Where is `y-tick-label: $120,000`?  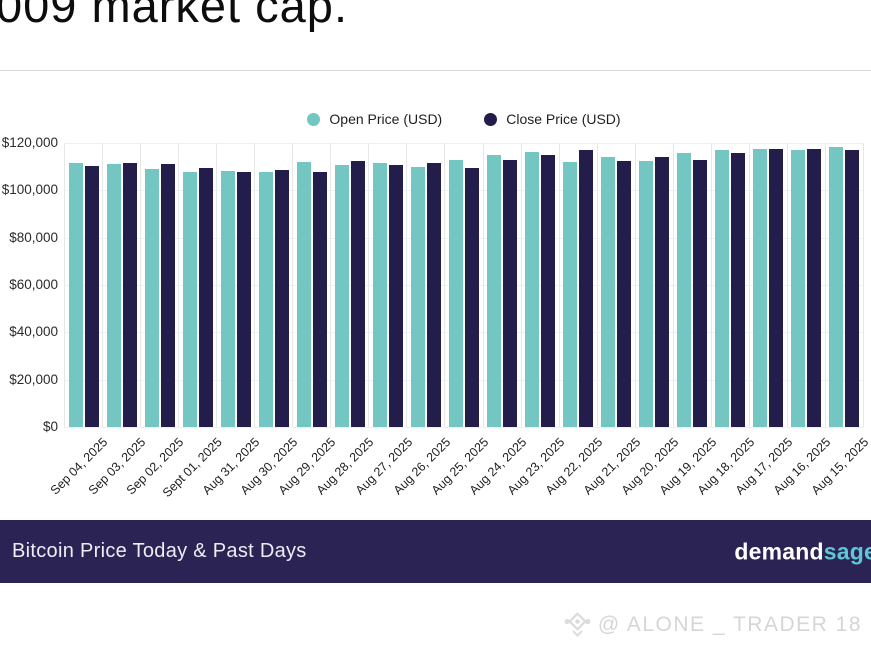
y-tick-label: $120,000 is located at coordinates (29, 142).